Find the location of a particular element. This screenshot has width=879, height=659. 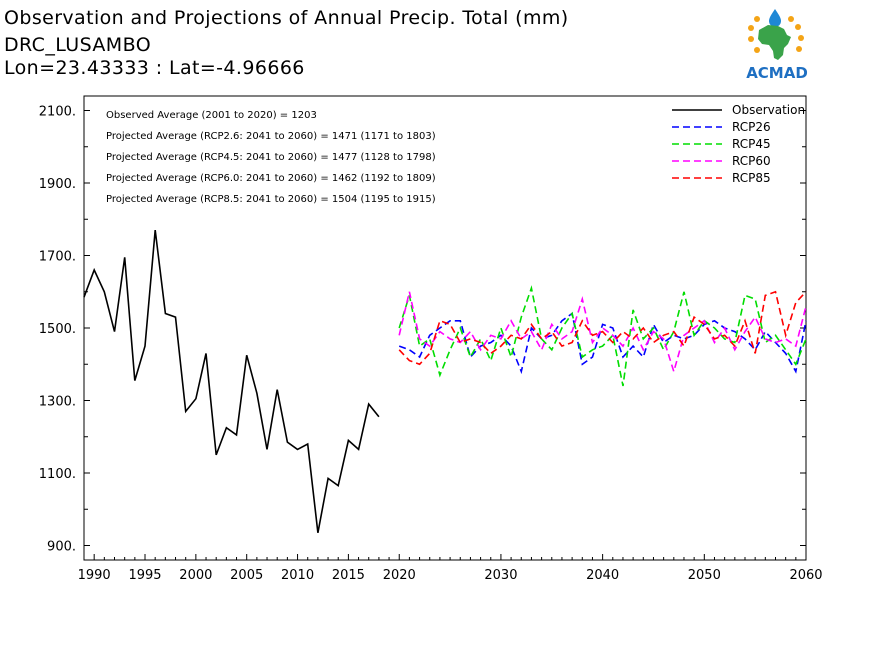

x-tick-label: 2030 is located at coordinates (500, 575).